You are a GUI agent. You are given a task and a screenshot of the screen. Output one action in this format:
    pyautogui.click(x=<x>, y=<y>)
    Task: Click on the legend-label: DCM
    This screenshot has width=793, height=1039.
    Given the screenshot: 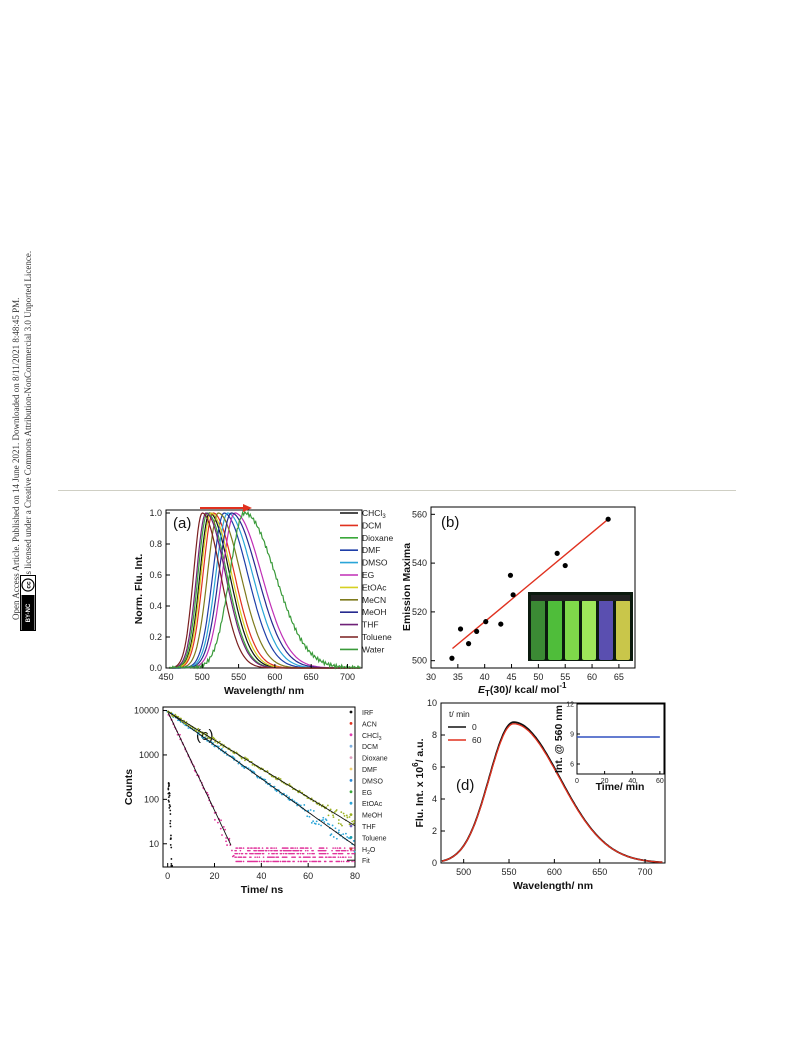 What is the action you would take?
    pyautogui.click(x=370, y=747)
    